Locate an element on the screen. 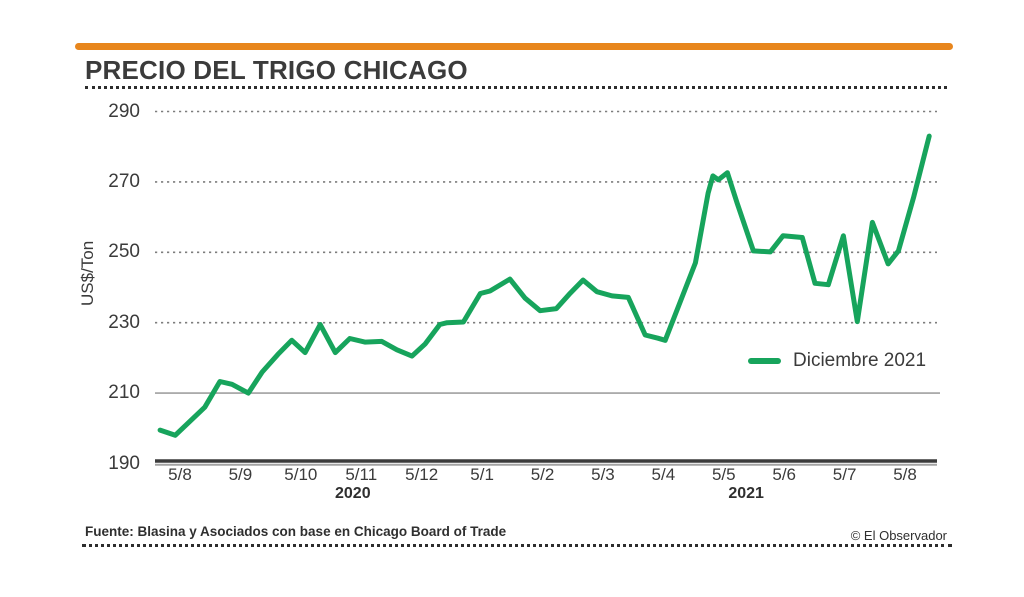 The width and height of the screenshot is (1024, 597). year-label-2020: 2020 is located at coordinates (353, 493).